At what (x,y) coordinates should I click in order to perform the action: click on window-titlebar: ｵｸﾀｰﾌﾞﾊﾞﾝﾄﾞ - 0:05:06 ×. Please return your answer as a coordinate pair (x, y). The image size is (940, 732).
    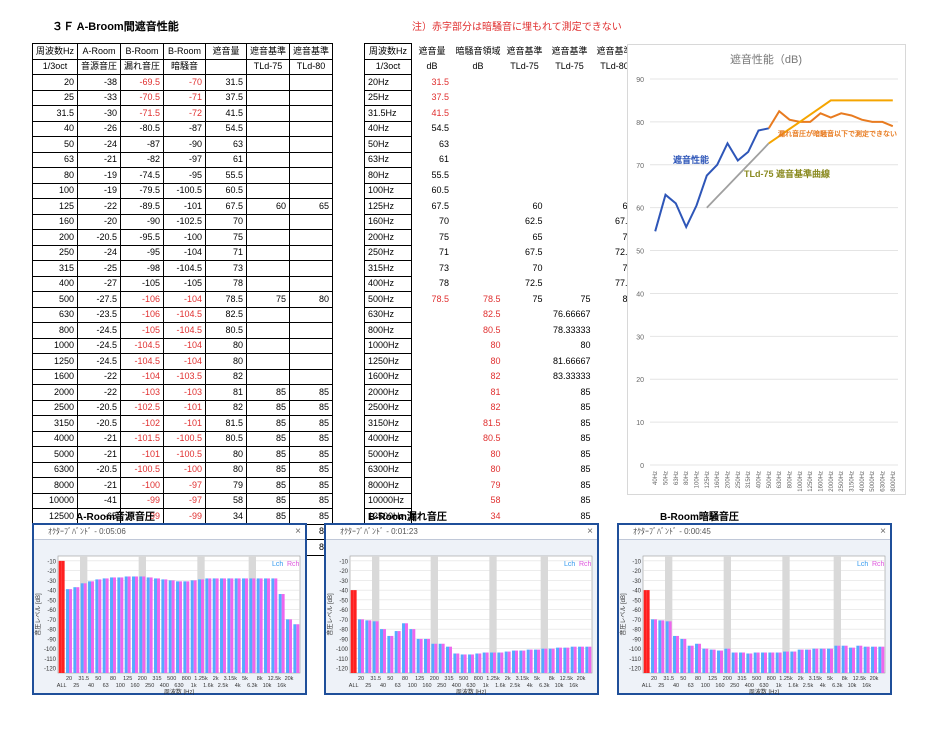
    Looking at the image, I should click on (169, 532).